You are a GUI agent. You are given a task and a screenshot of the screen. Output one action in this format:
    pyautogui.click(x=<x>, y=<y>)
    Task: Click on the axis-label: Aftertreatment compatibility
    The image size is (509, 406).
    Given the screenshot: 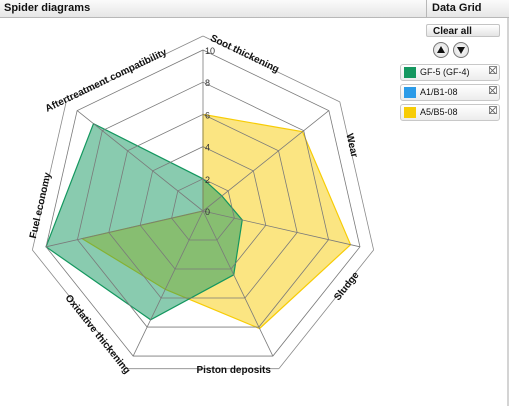 What is the action you would take?
    pyautogui.click(x=106, y=81)
    